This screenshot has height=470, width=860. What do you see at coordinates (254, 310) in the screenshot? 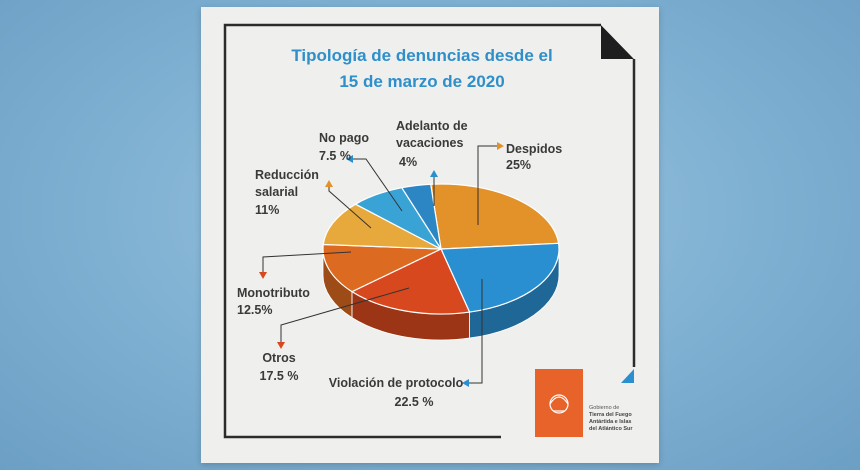
I see `value-label-monotributo: 12.5%` at bounding box center [254, 310].